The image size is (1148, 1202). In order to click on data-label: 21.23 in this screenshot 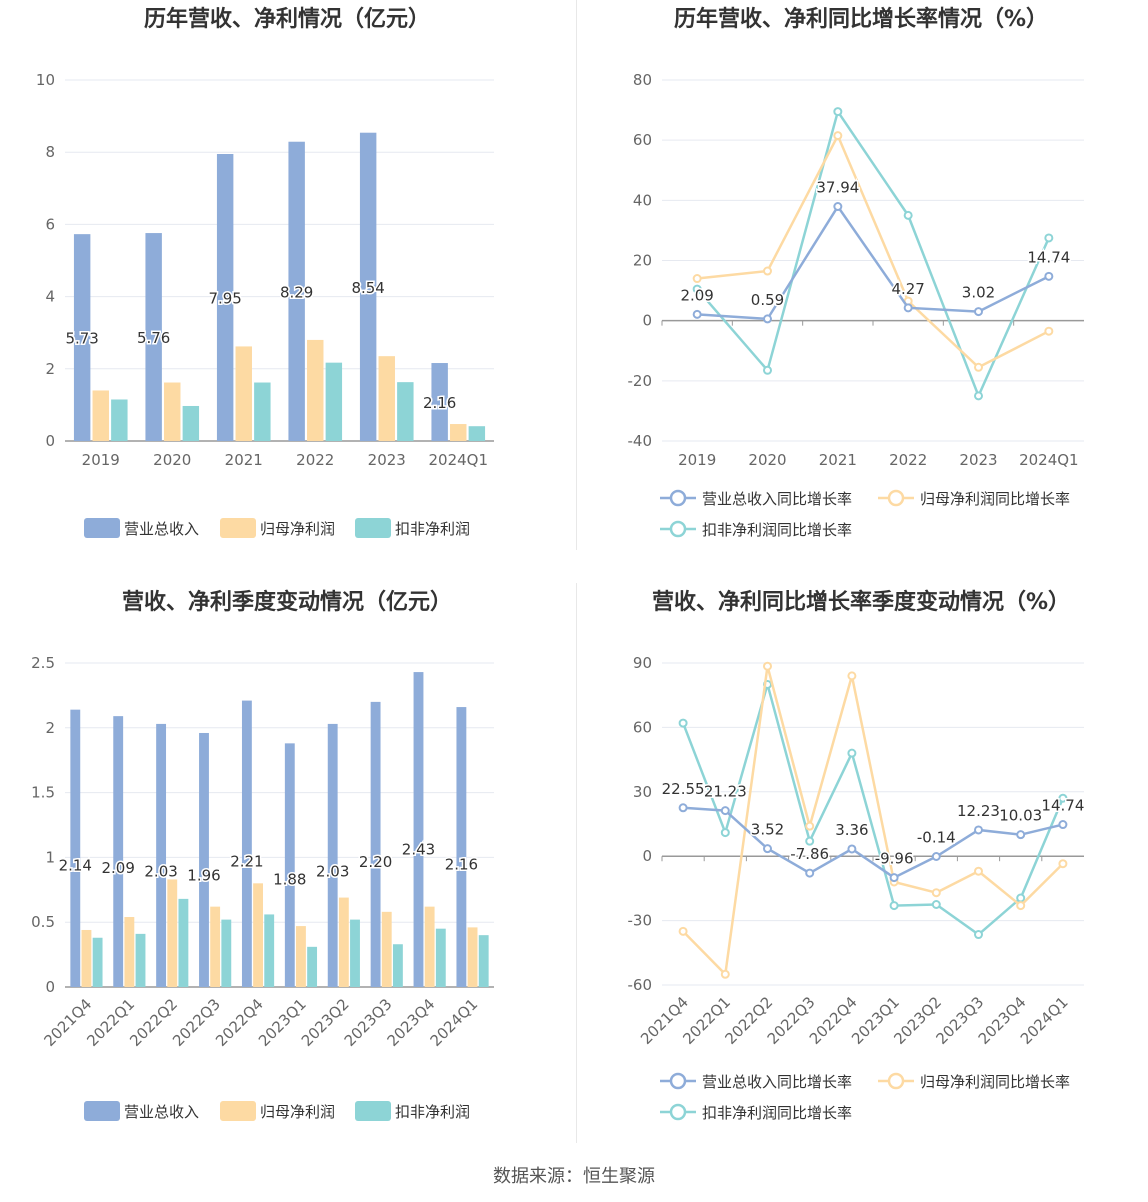, I will do `click(725, 792)`.